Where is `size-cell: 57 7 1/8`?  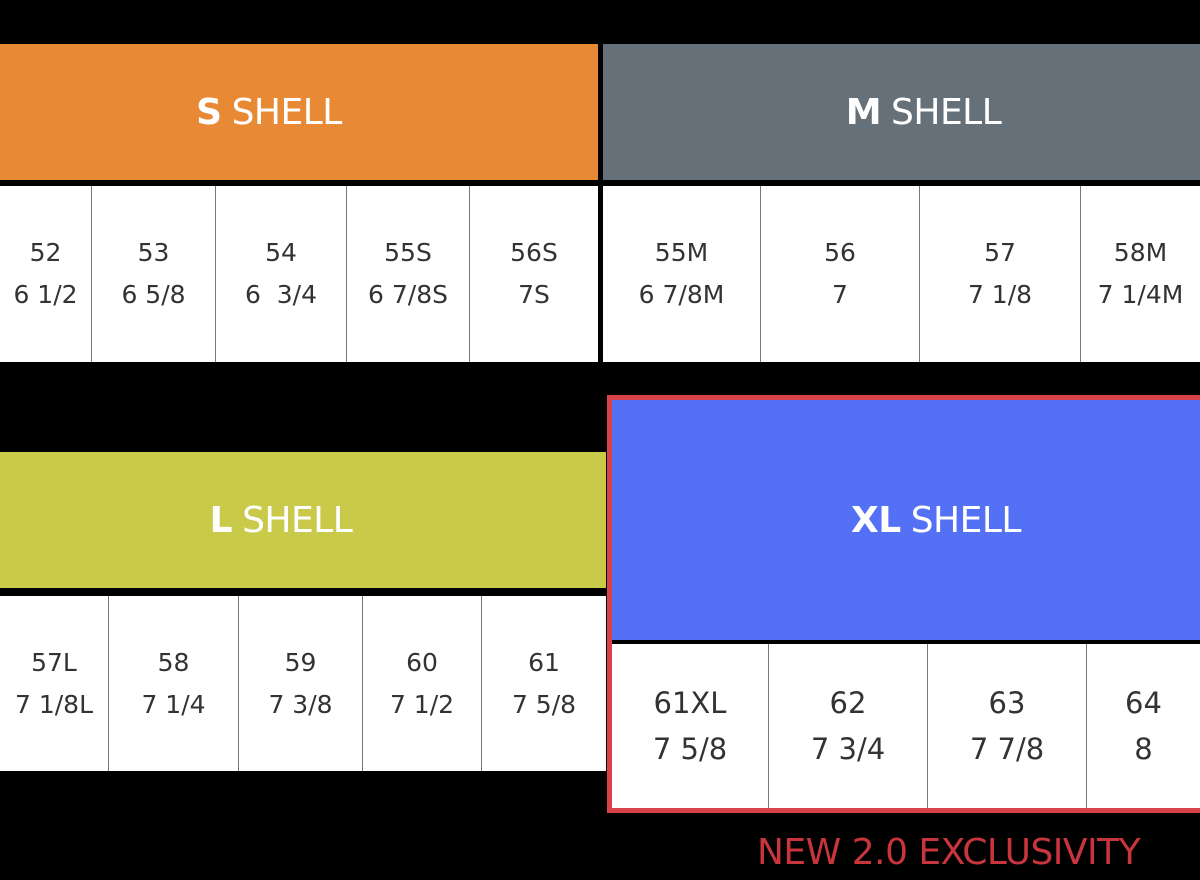
size-cell: 57 7 1/8 is located at coordinates (999, 274).